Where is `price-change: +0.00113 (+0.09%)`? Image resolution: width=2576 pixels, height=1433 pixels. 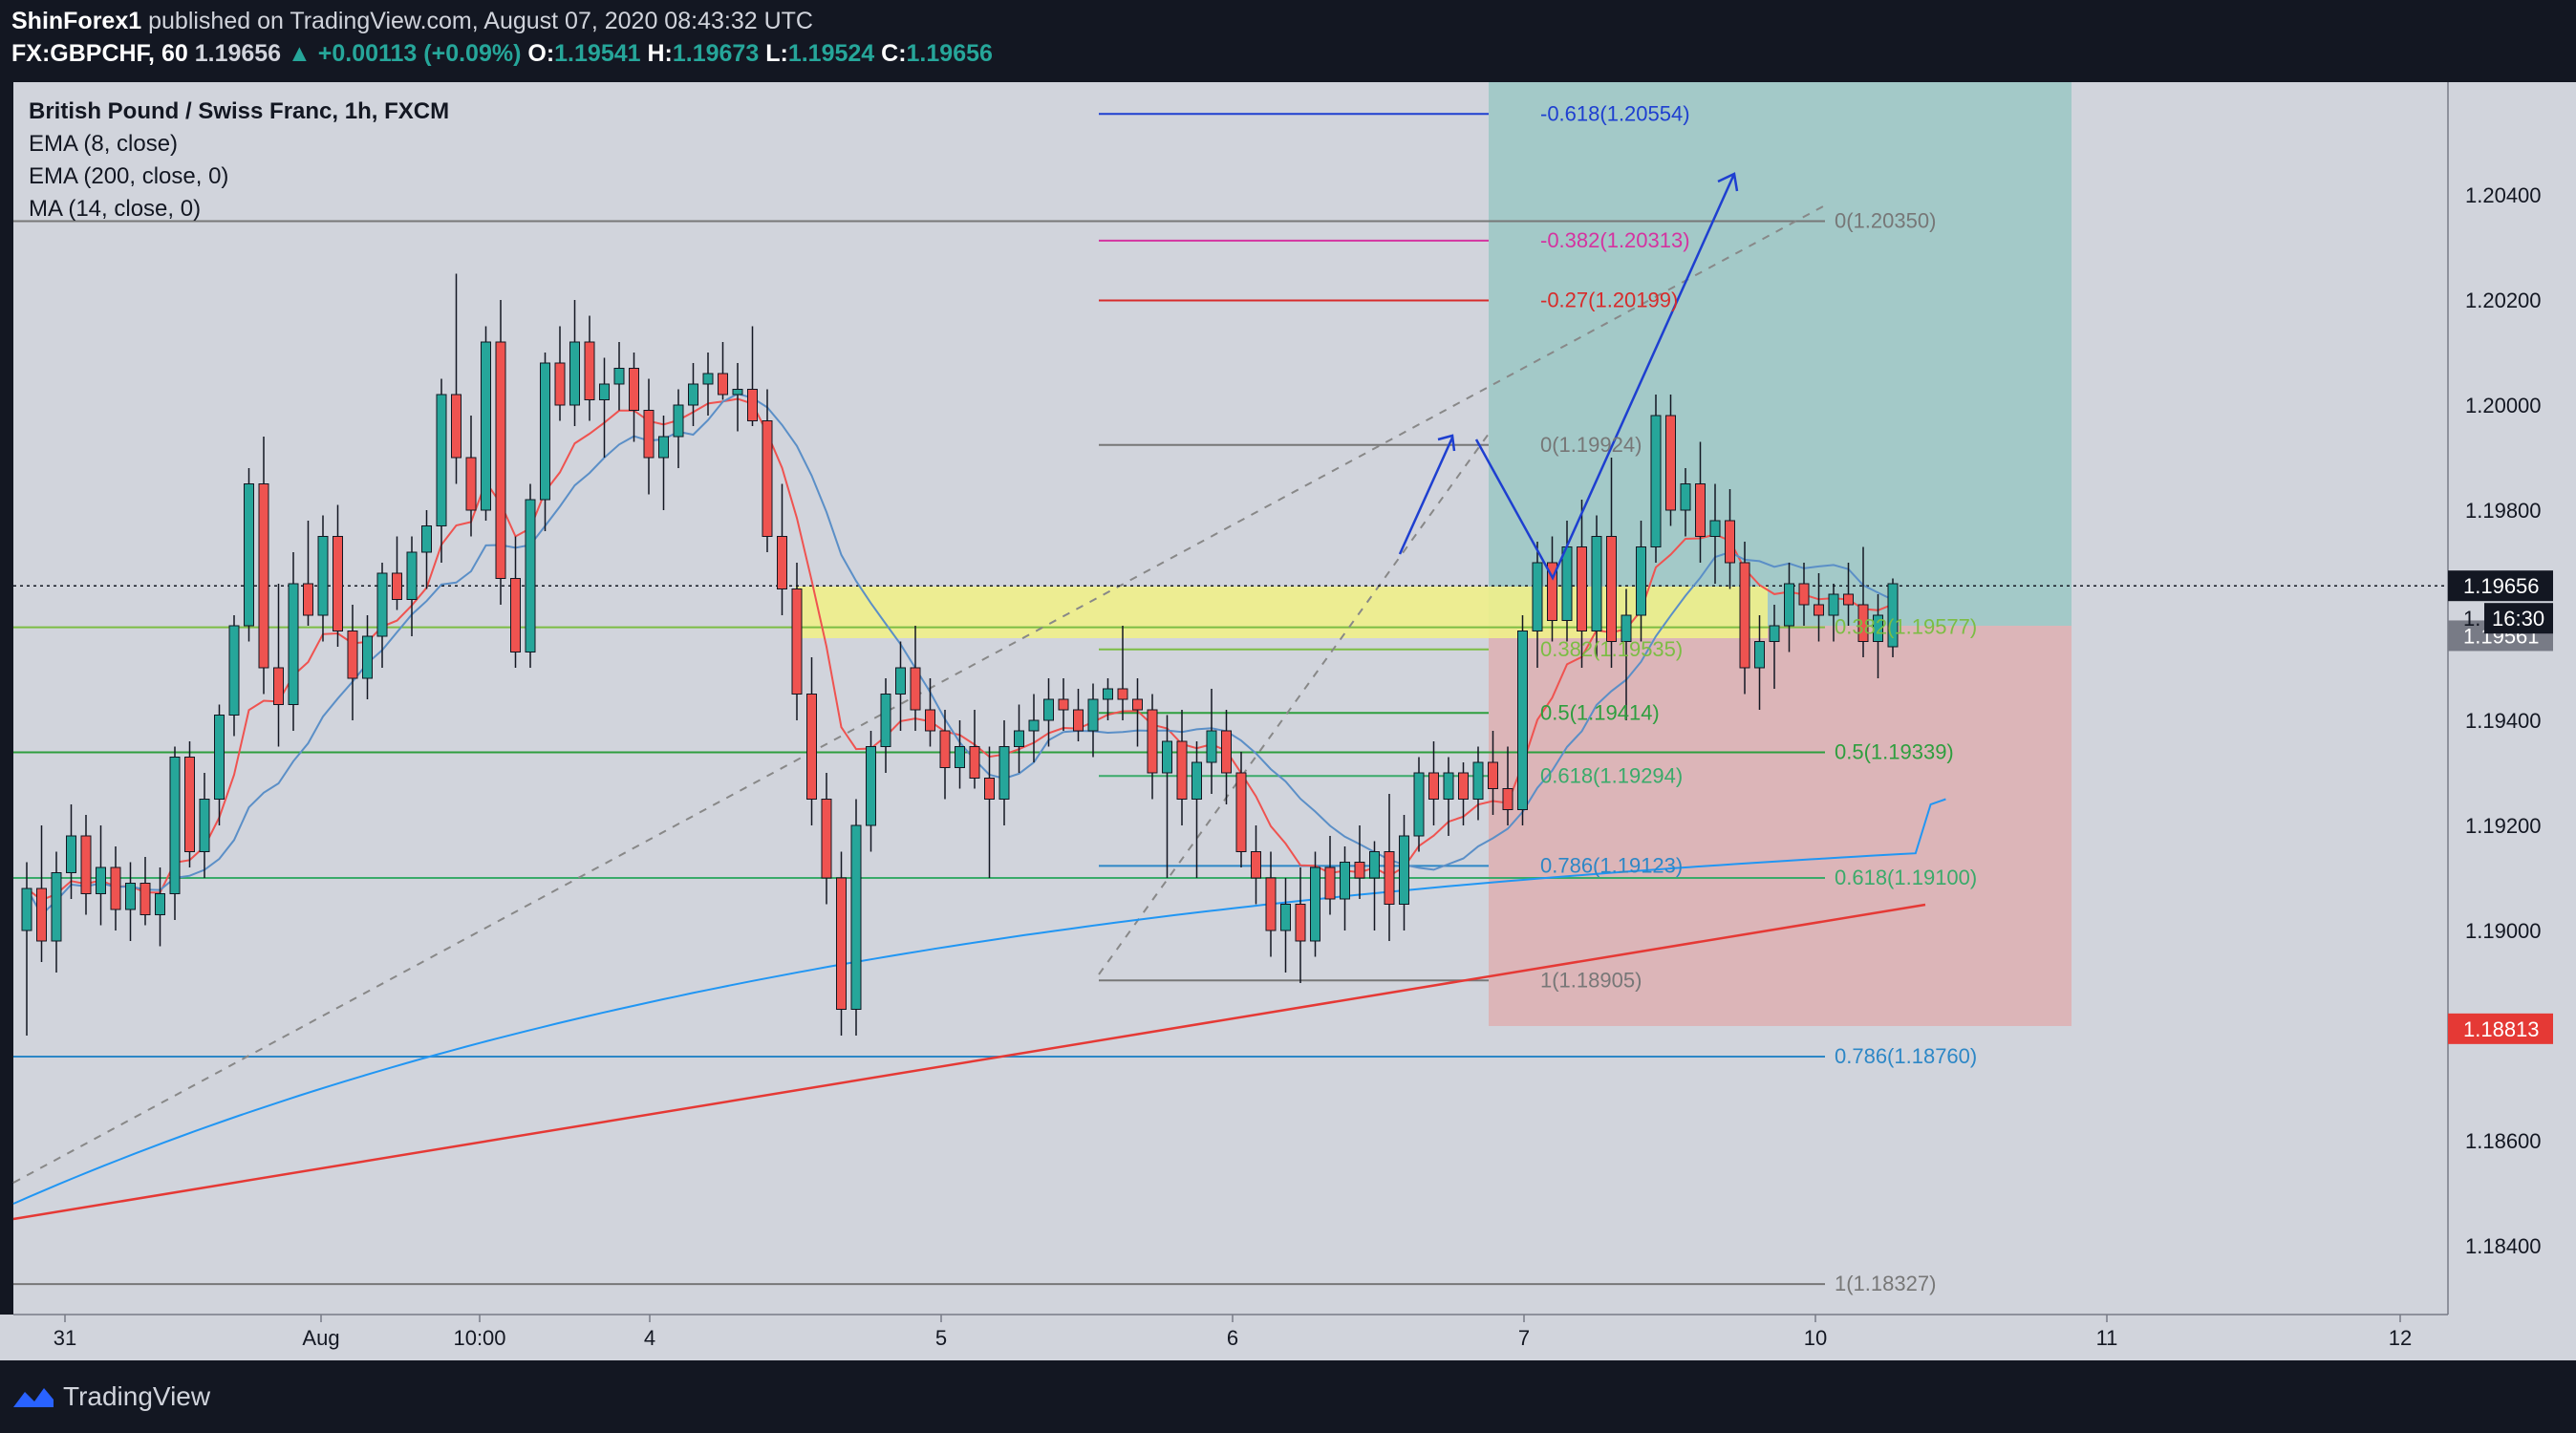
price-change: +0.00113 (+0.09%) is located at coordinates (419, 54).